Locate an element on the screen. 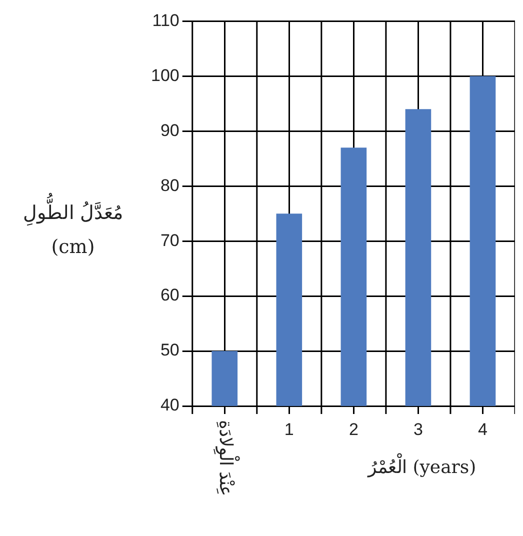 The height and width of the screenshot is (536, 523). y-tick-label: 80 is located at coordinates (170, 185).